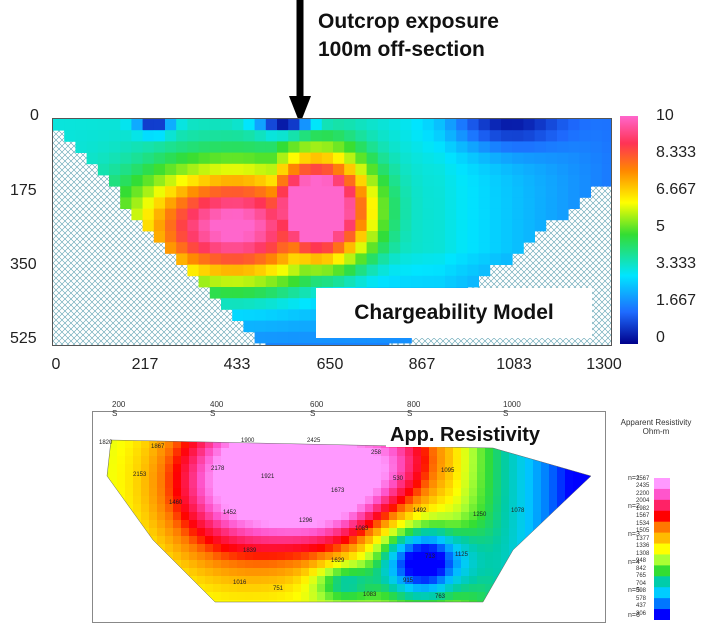  Describe the element at coordinates (643, 486) in the screenshot. I see `res-legend-tick: 2435` at that location.